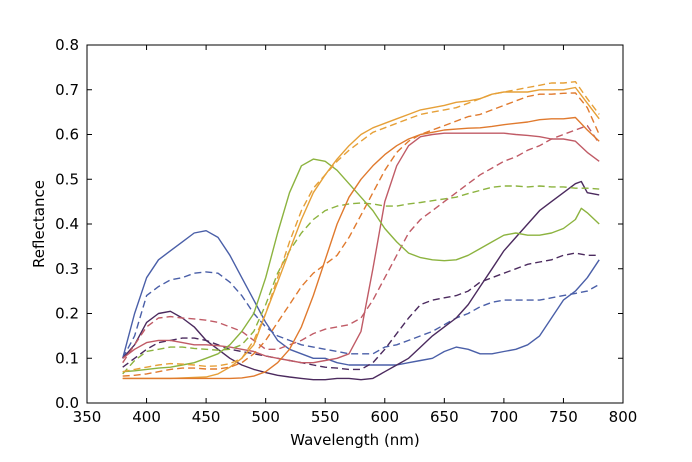  What do you see at coordinates (67, 269) in the screenshot?
I see `y-tick-label: 0.3` at bounding box center [67, 269].